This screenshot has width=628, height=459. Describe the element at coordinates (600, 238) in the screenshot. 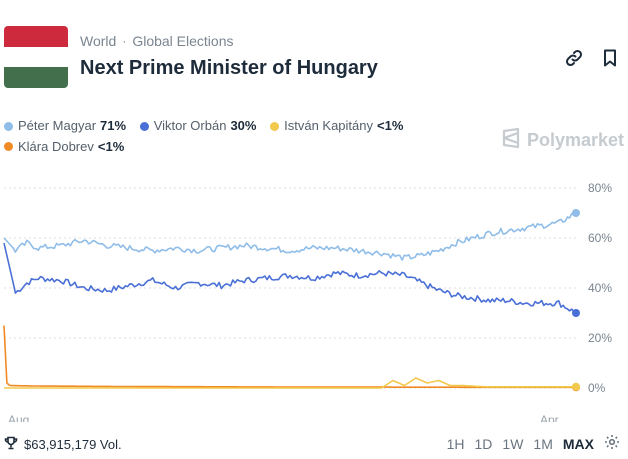

I see `y-tick-label: 60%` at that location.